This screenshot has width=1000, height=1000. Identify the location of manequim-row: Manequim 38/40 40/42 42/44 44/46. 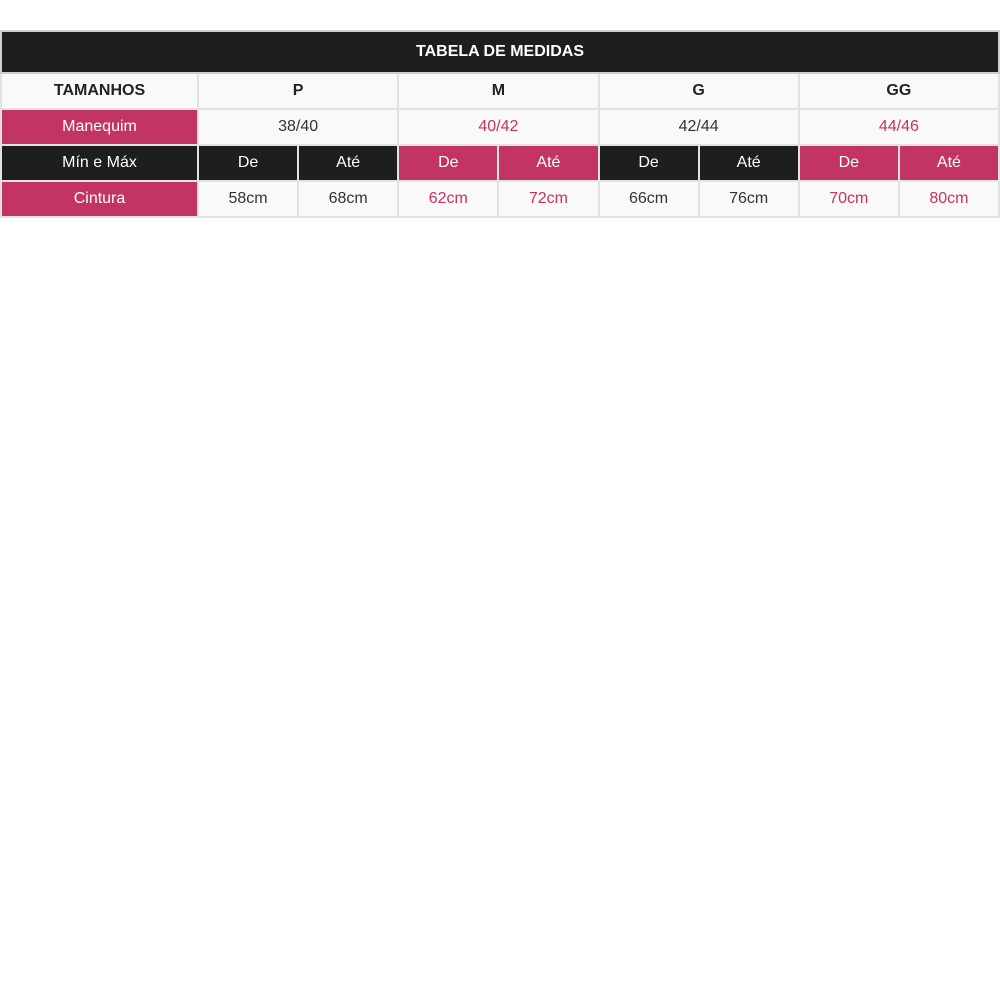
(500, 127).